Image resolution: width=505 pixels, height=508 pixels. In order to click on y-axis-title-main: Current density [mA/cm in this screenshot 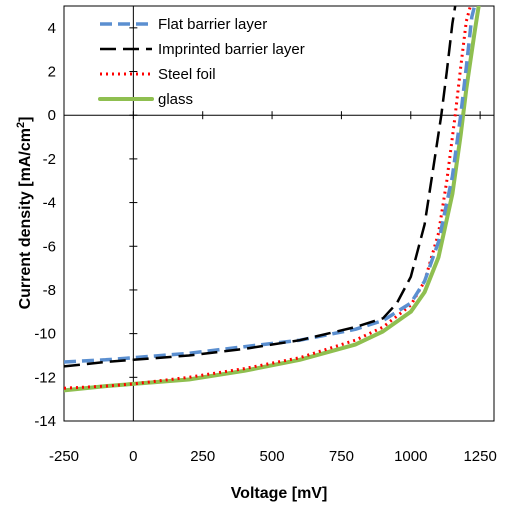, I will do `click(25, 218)`.